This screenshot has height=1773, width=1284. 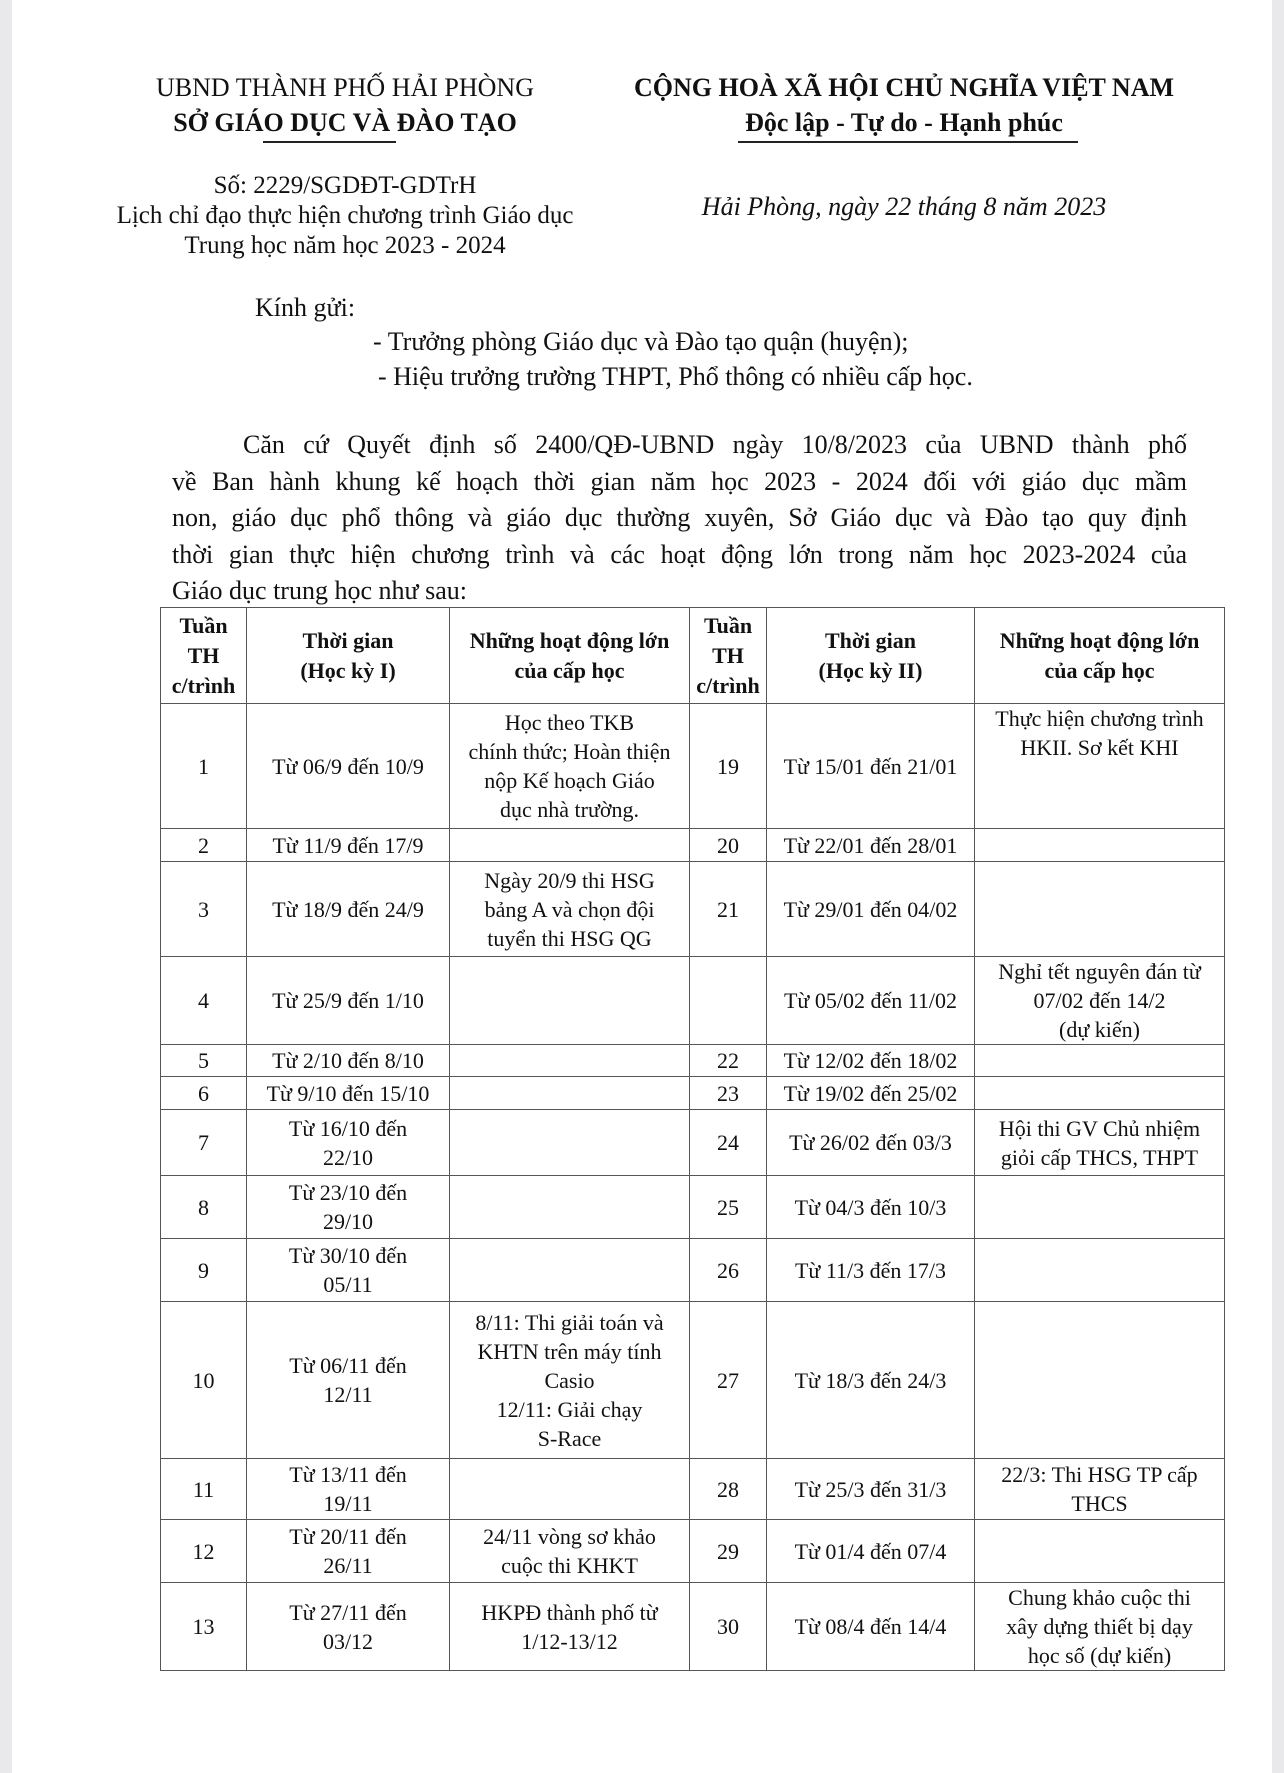 What do you see at coordinates (6, 886) in the screenshot?
I see `page-edge-left` at bounding box center [6, 886].